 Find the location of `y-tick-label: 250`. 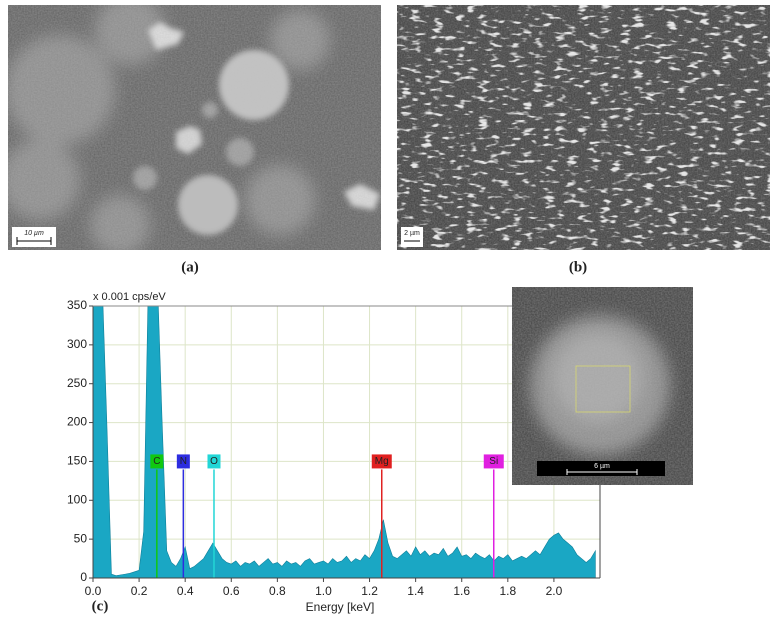

y-tick-label: 250 is located at coordinates (77, 383).